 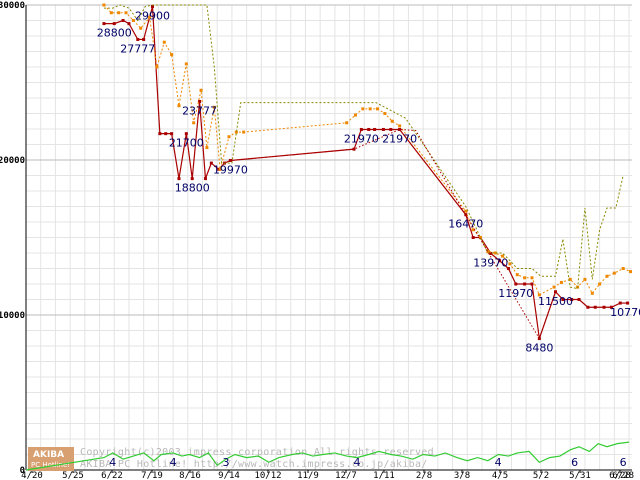 What do you see at coordinates (580, 475) in the screenshot?
I see `x-tick-label: 5/31` at bounding box center [580, 475].